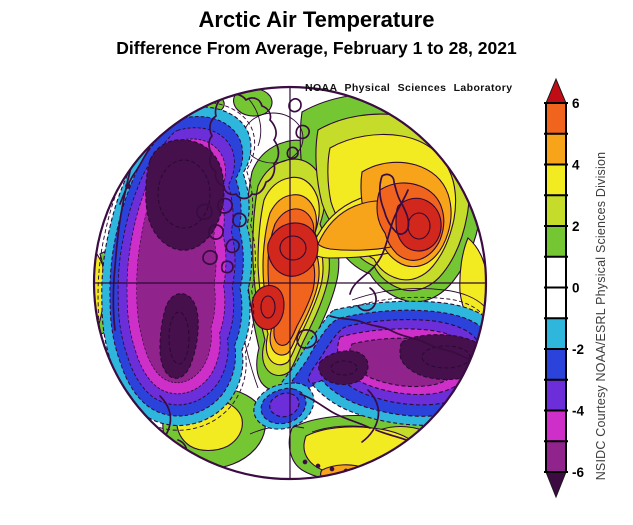 The image size is (633, 525). What do you see at coordinates (578, 411) in the screenshot?
I see `colorbar-tick-label: -4` at bounding box center [578, 411].